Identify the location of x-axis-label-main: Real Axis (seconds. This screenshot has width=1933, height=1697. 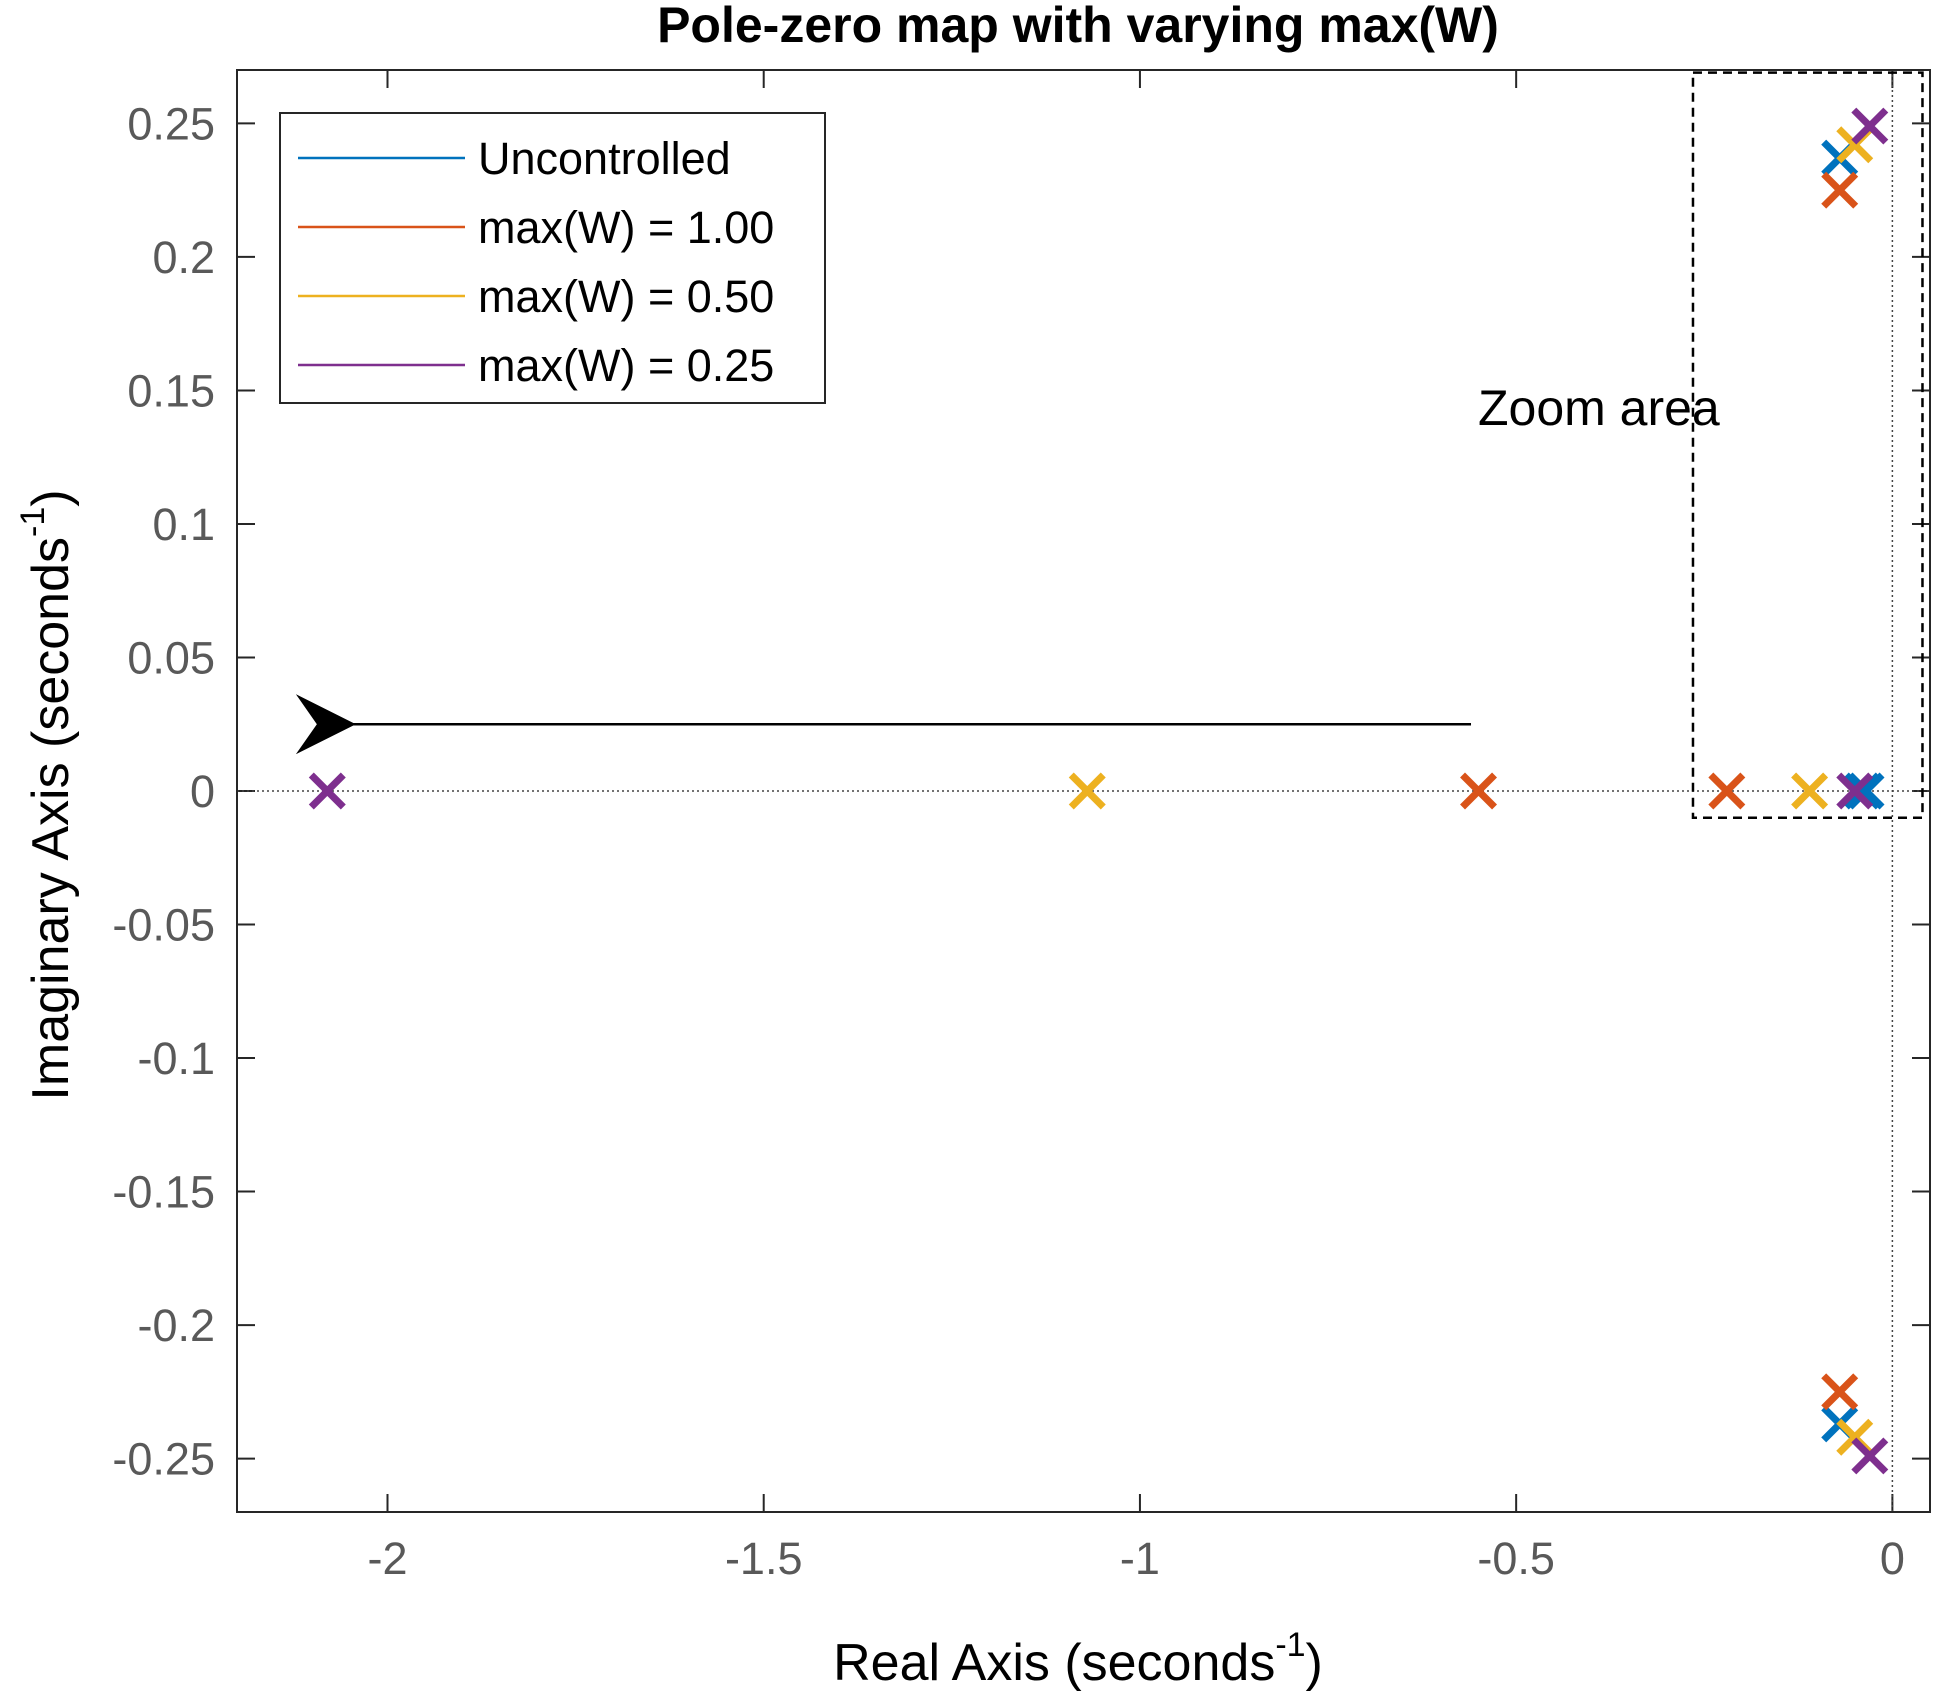
(1054, 1663).